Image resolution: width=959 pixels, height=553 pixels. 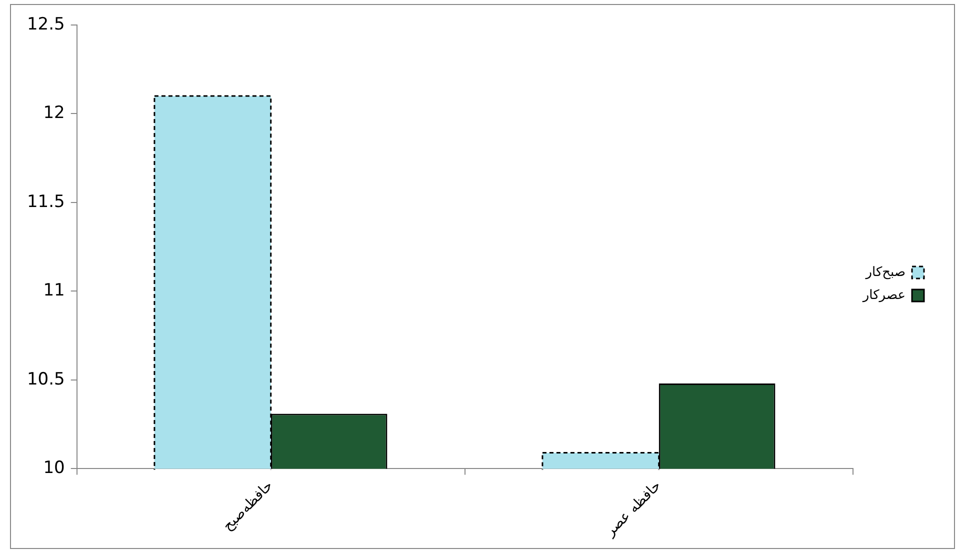 What do you see at coordinates (885, 272) in the screenshot?
I see `legend-label: صبح‌کار` at bounding box center [885, 272].